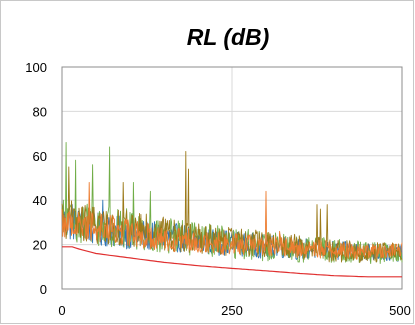 This screenshot has height=325, width=415. I want to click on y-tick-label: 100, so click(36, 67).